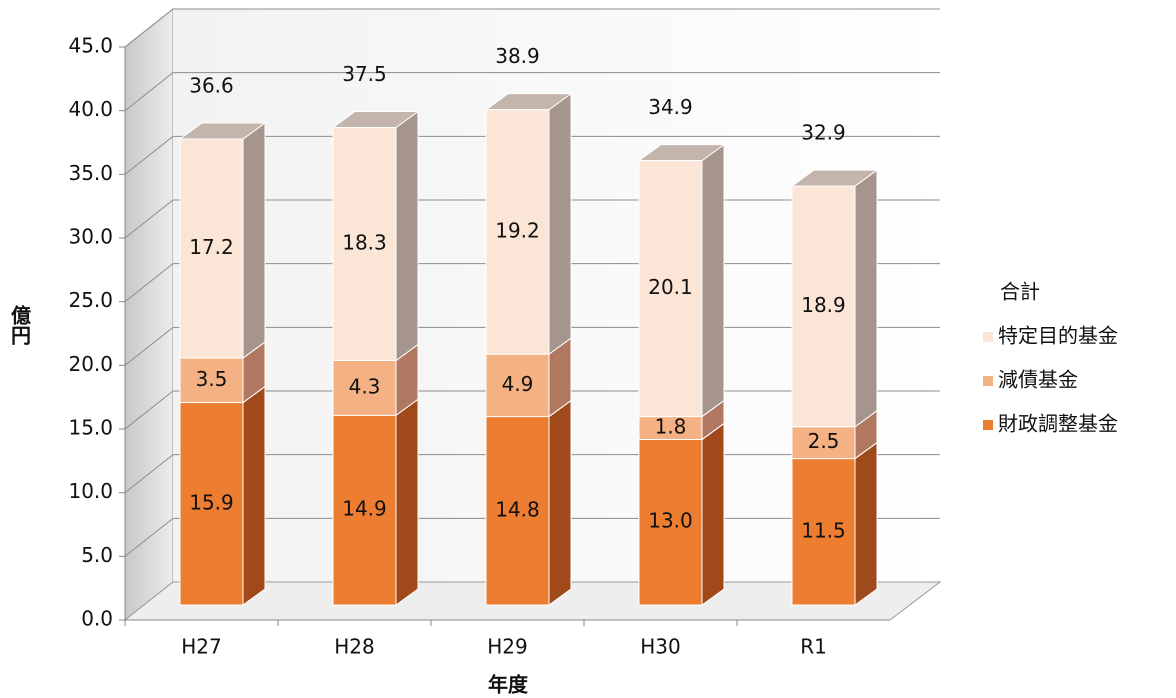  I want to click on data-label: 14.9, so click(364, 509).